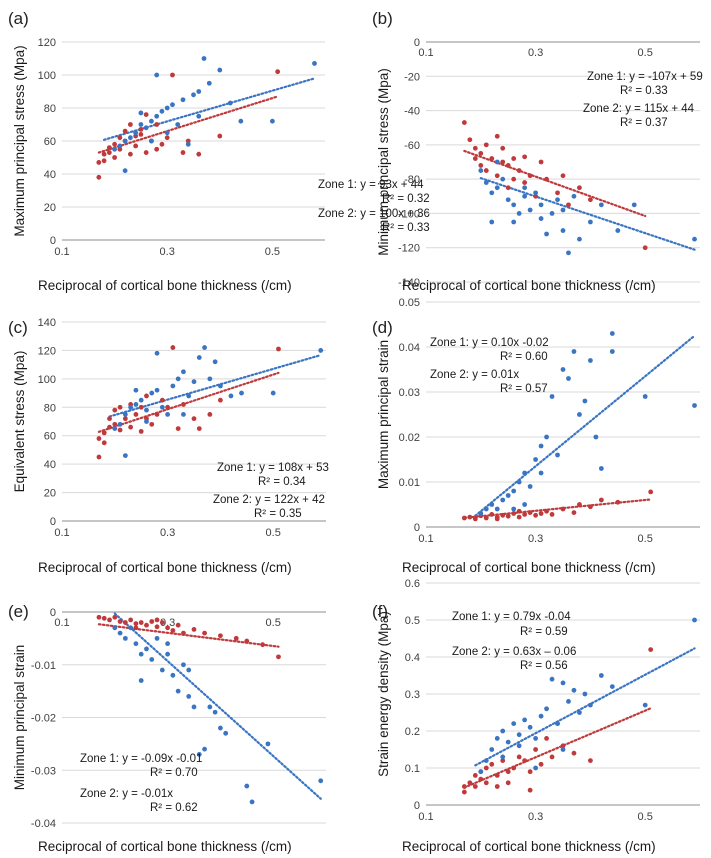 The height and width of the screenshot is (858, 711). I want to click on regression-annotation: Zone 2: y = 0.01x, so click(474, 375).